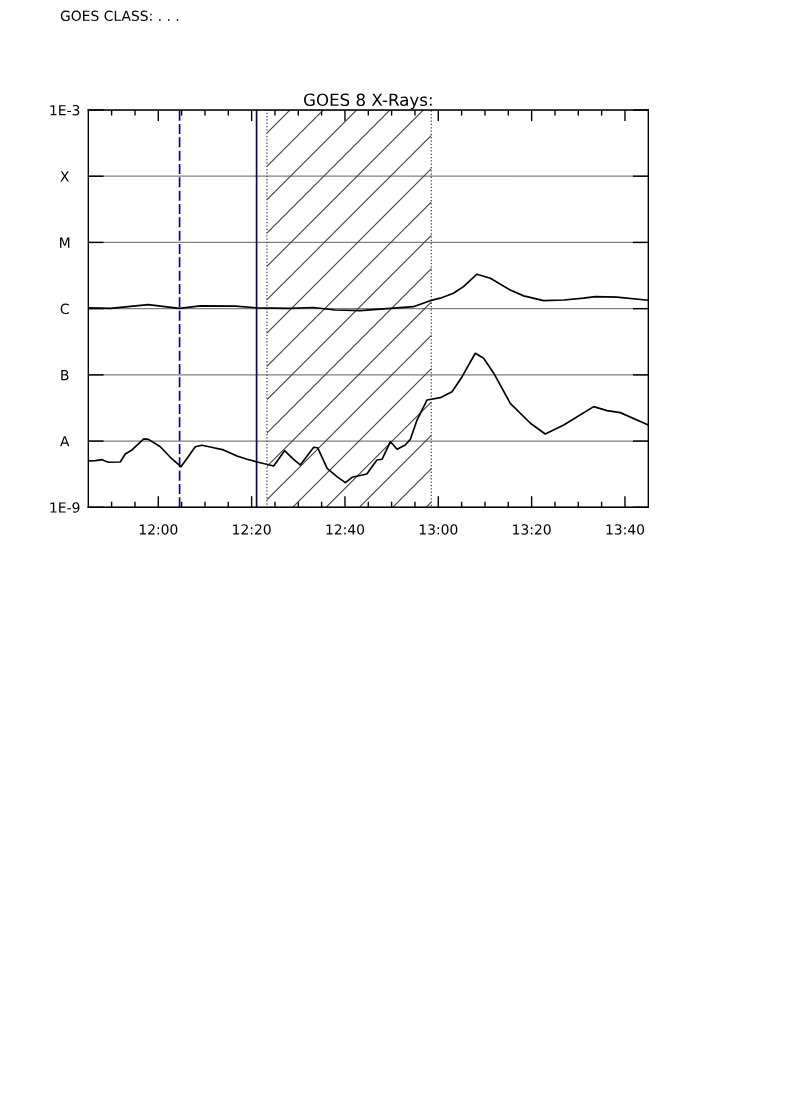 The image size is (790, 1118). Describe the element at coordinates (438, 529) in the screenshot. I see `x-tick-label: 13:00` at that location.